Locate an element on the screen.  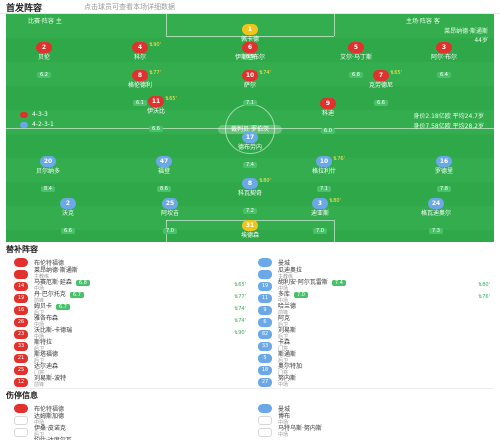
jersey-number: 9 is located at coordinates (328, 103).